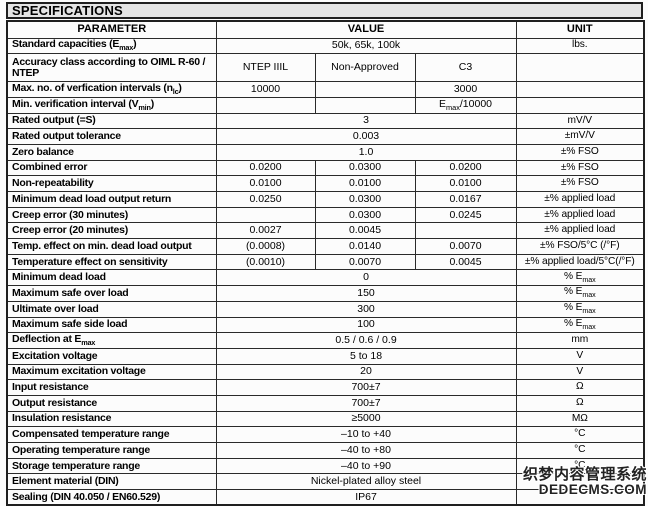  I want to click on table-row: Storage temperature range –40 to +90 °C, so click(325, 466).